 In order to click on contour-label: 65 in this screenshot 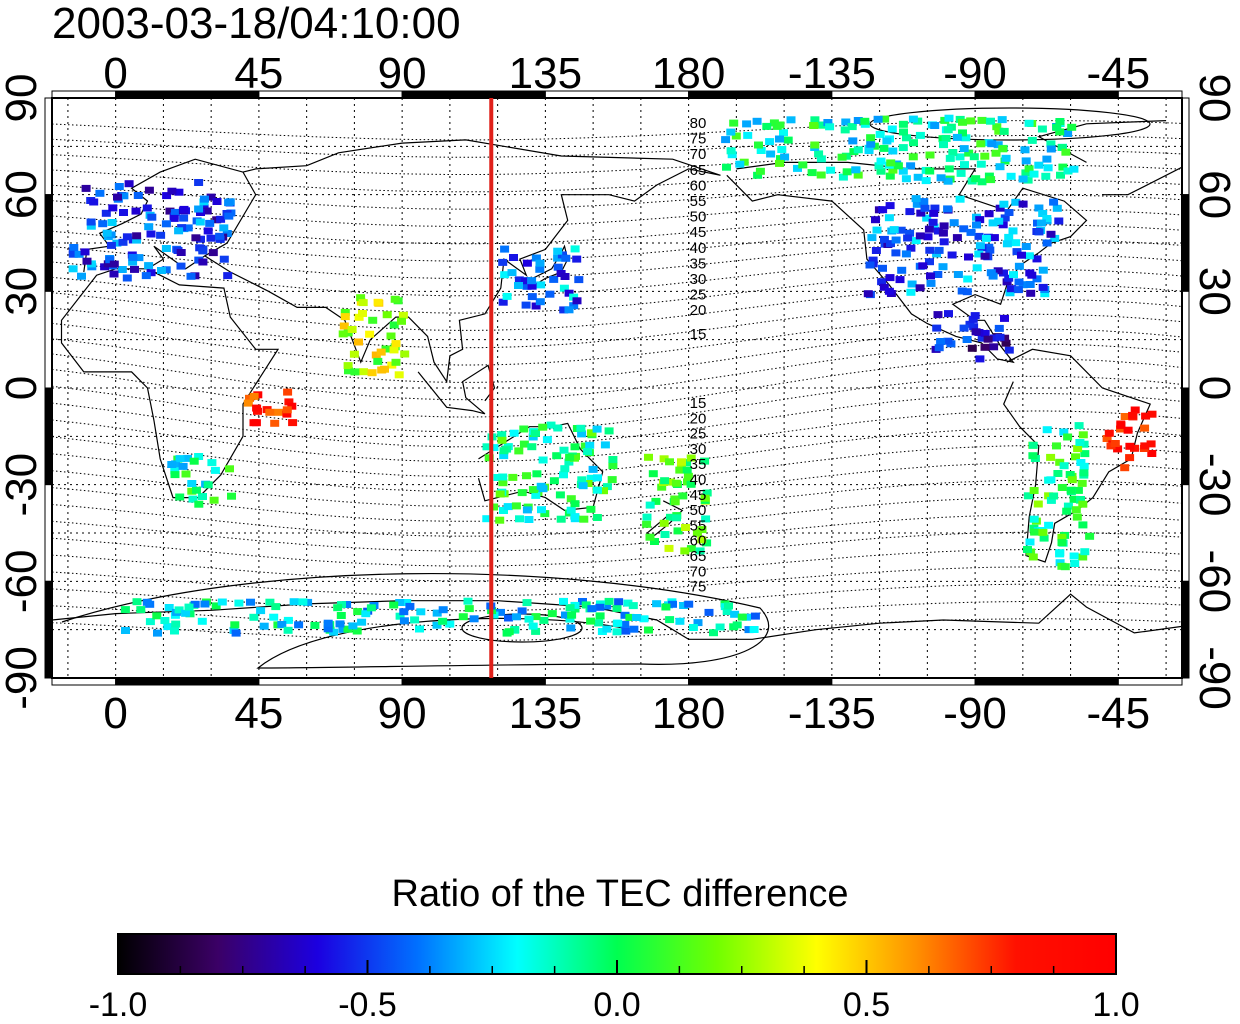, I will do `click(698, 556)`.